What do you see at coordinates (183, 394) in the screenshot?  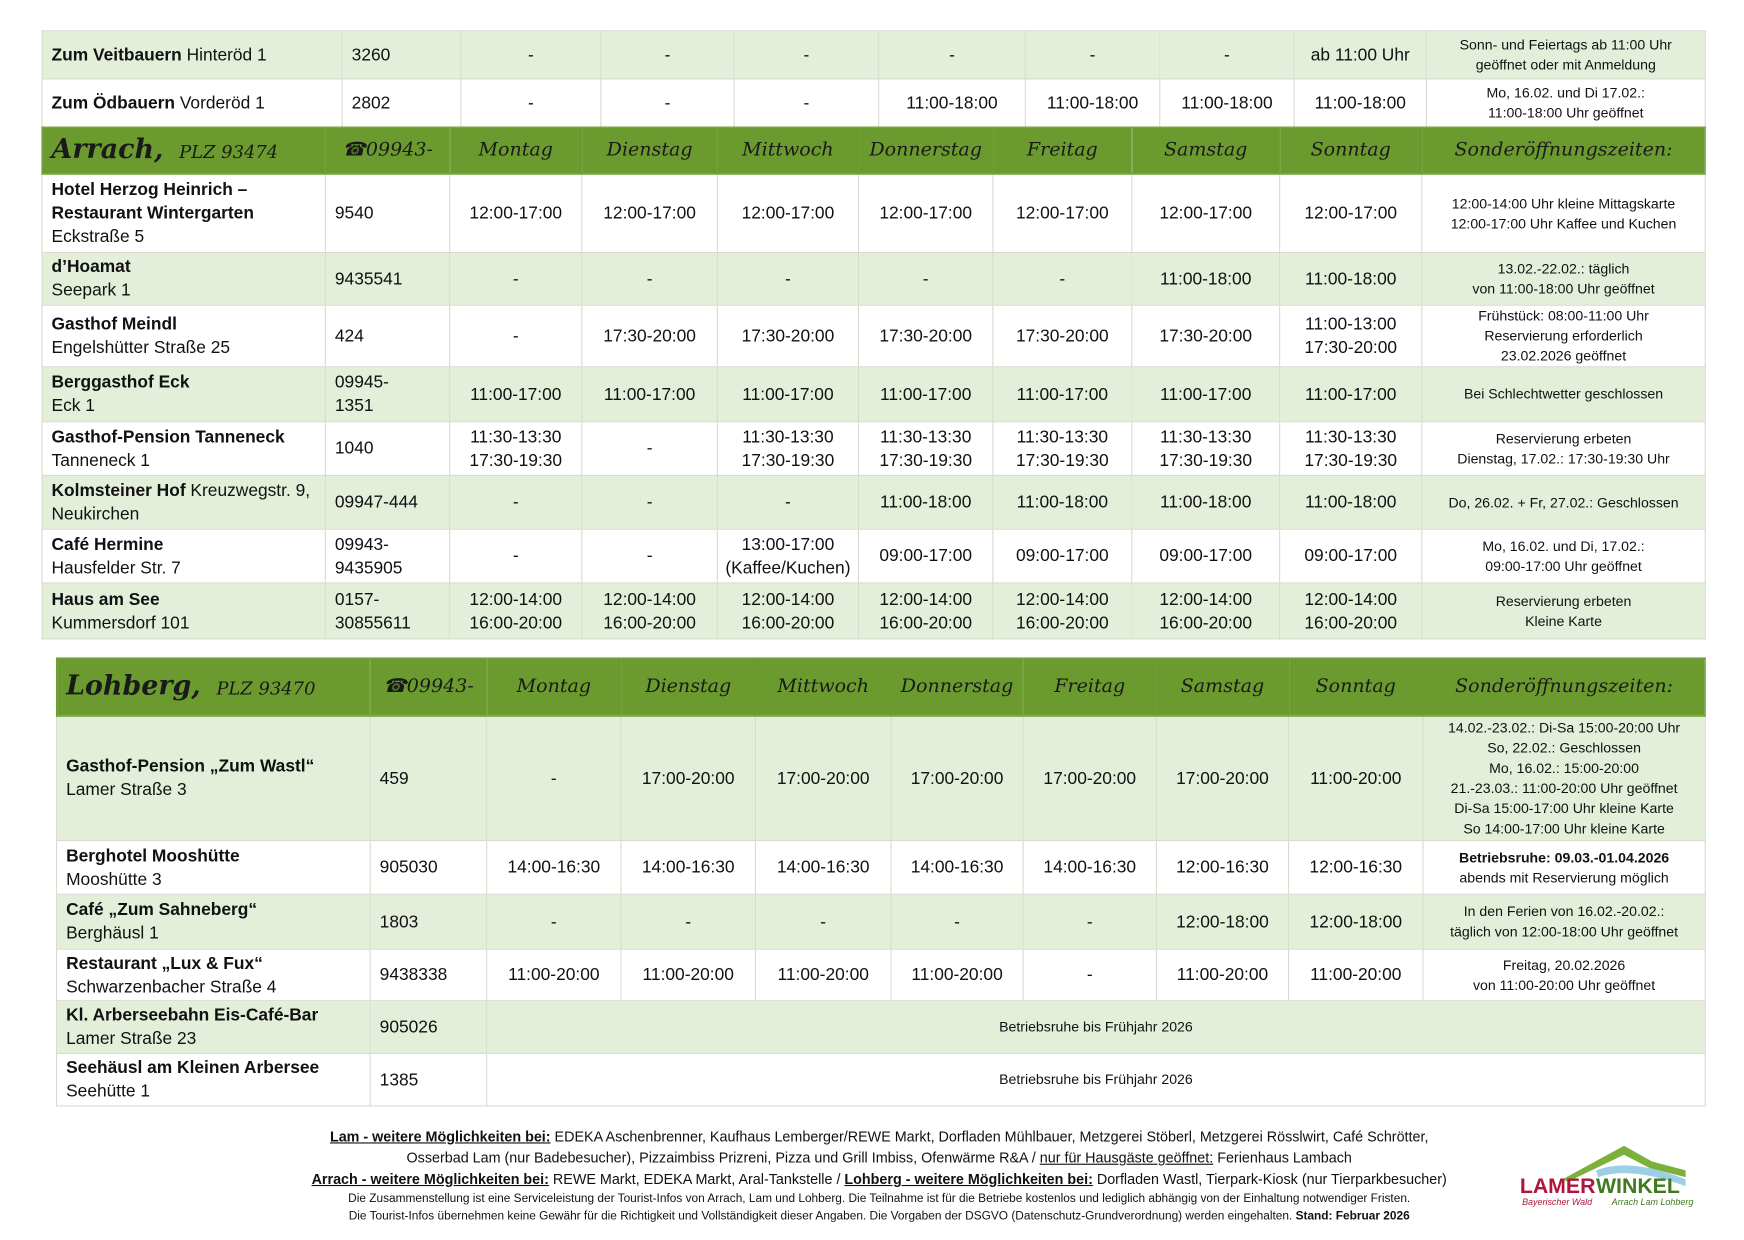 I see `name-cell: Berggasthof Eck Eck 1` at bounding box center [183, 394].